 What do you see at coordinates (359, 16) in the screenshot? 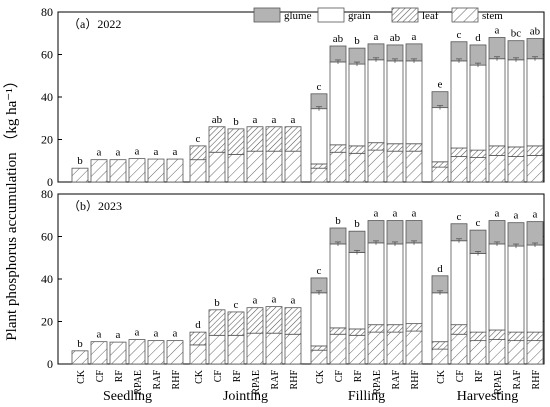
I see `legend-label: grain` at bounding box center [359, 16].